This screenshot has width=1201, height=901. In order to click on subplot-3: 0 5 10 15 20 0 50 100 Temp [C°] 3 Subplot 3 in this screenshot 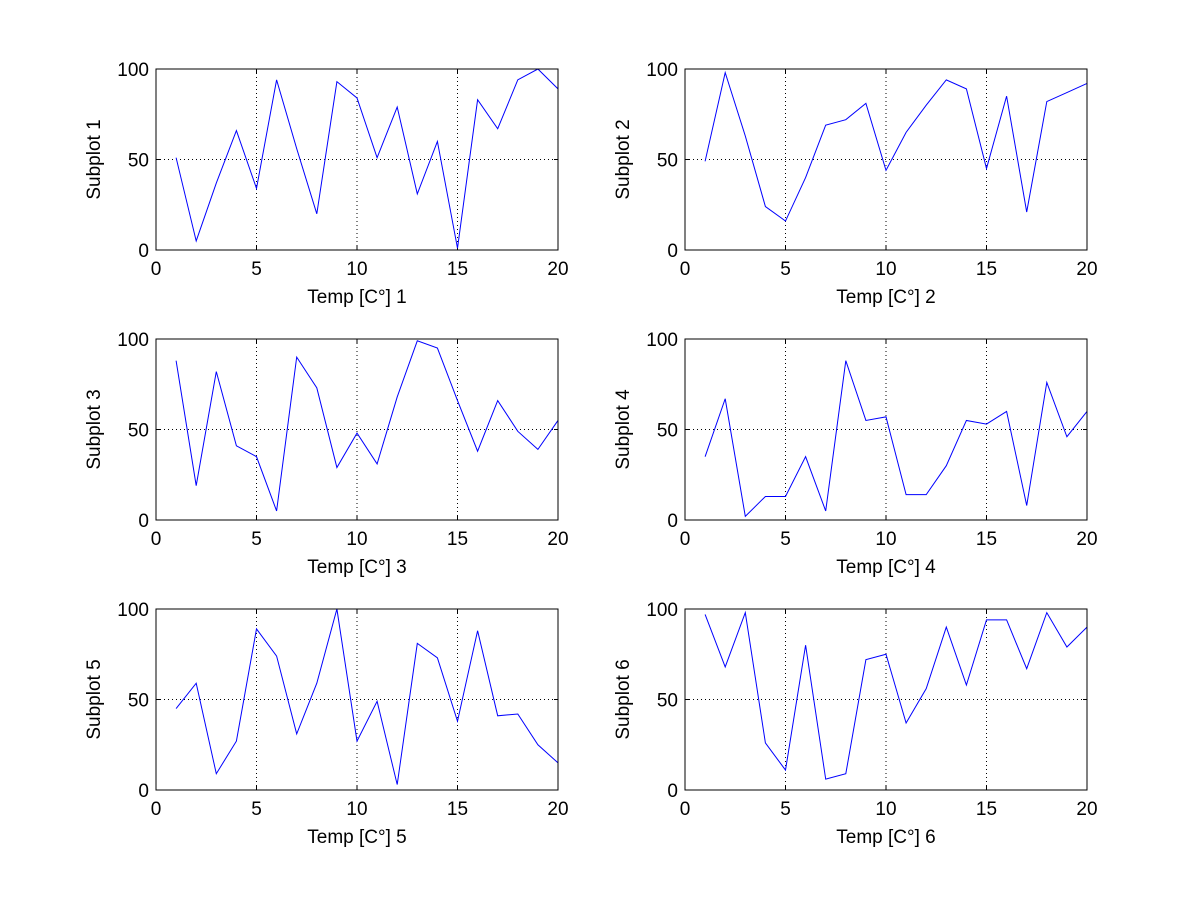, I will do `click(326, 454)`.